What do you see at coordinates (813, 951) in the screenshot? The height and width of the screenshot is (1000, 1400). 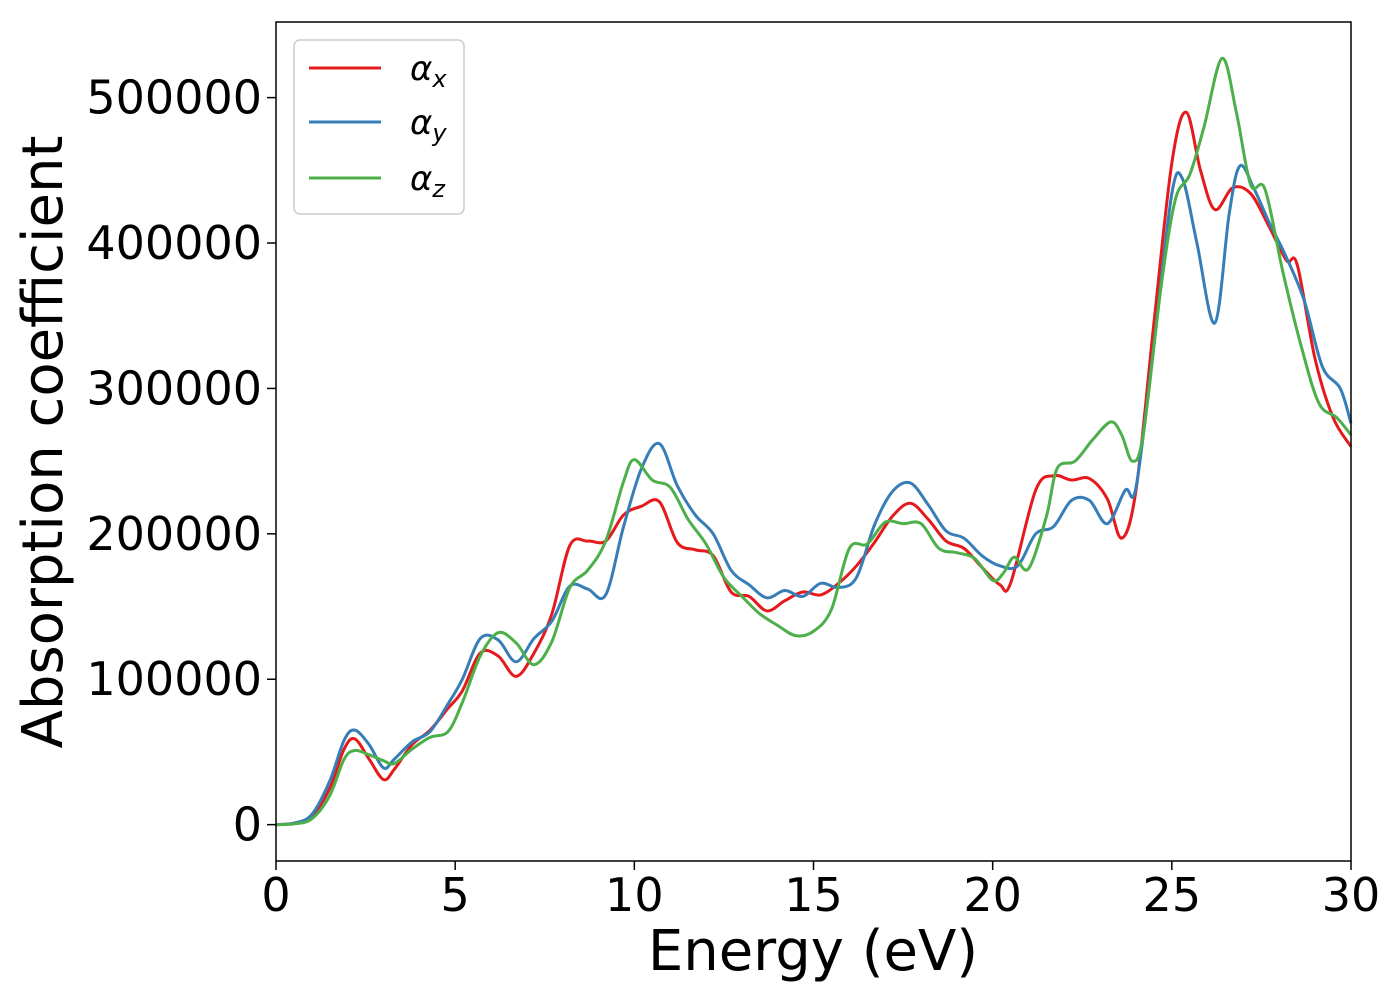 I see `x-axis-label: Energy (eV)` at bounding box center [813, 951].